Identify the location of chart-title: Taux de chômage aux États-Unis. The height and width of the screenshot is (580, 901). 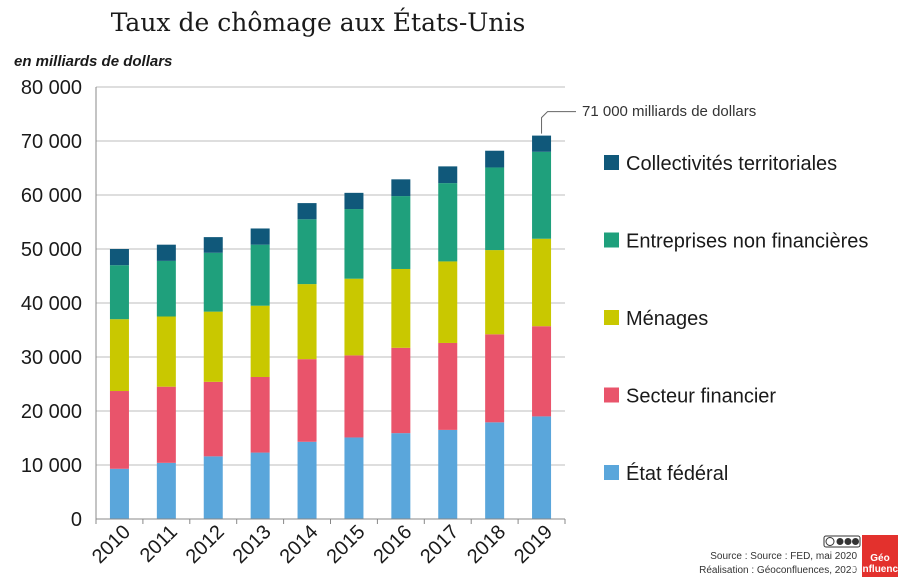
(318, 22).